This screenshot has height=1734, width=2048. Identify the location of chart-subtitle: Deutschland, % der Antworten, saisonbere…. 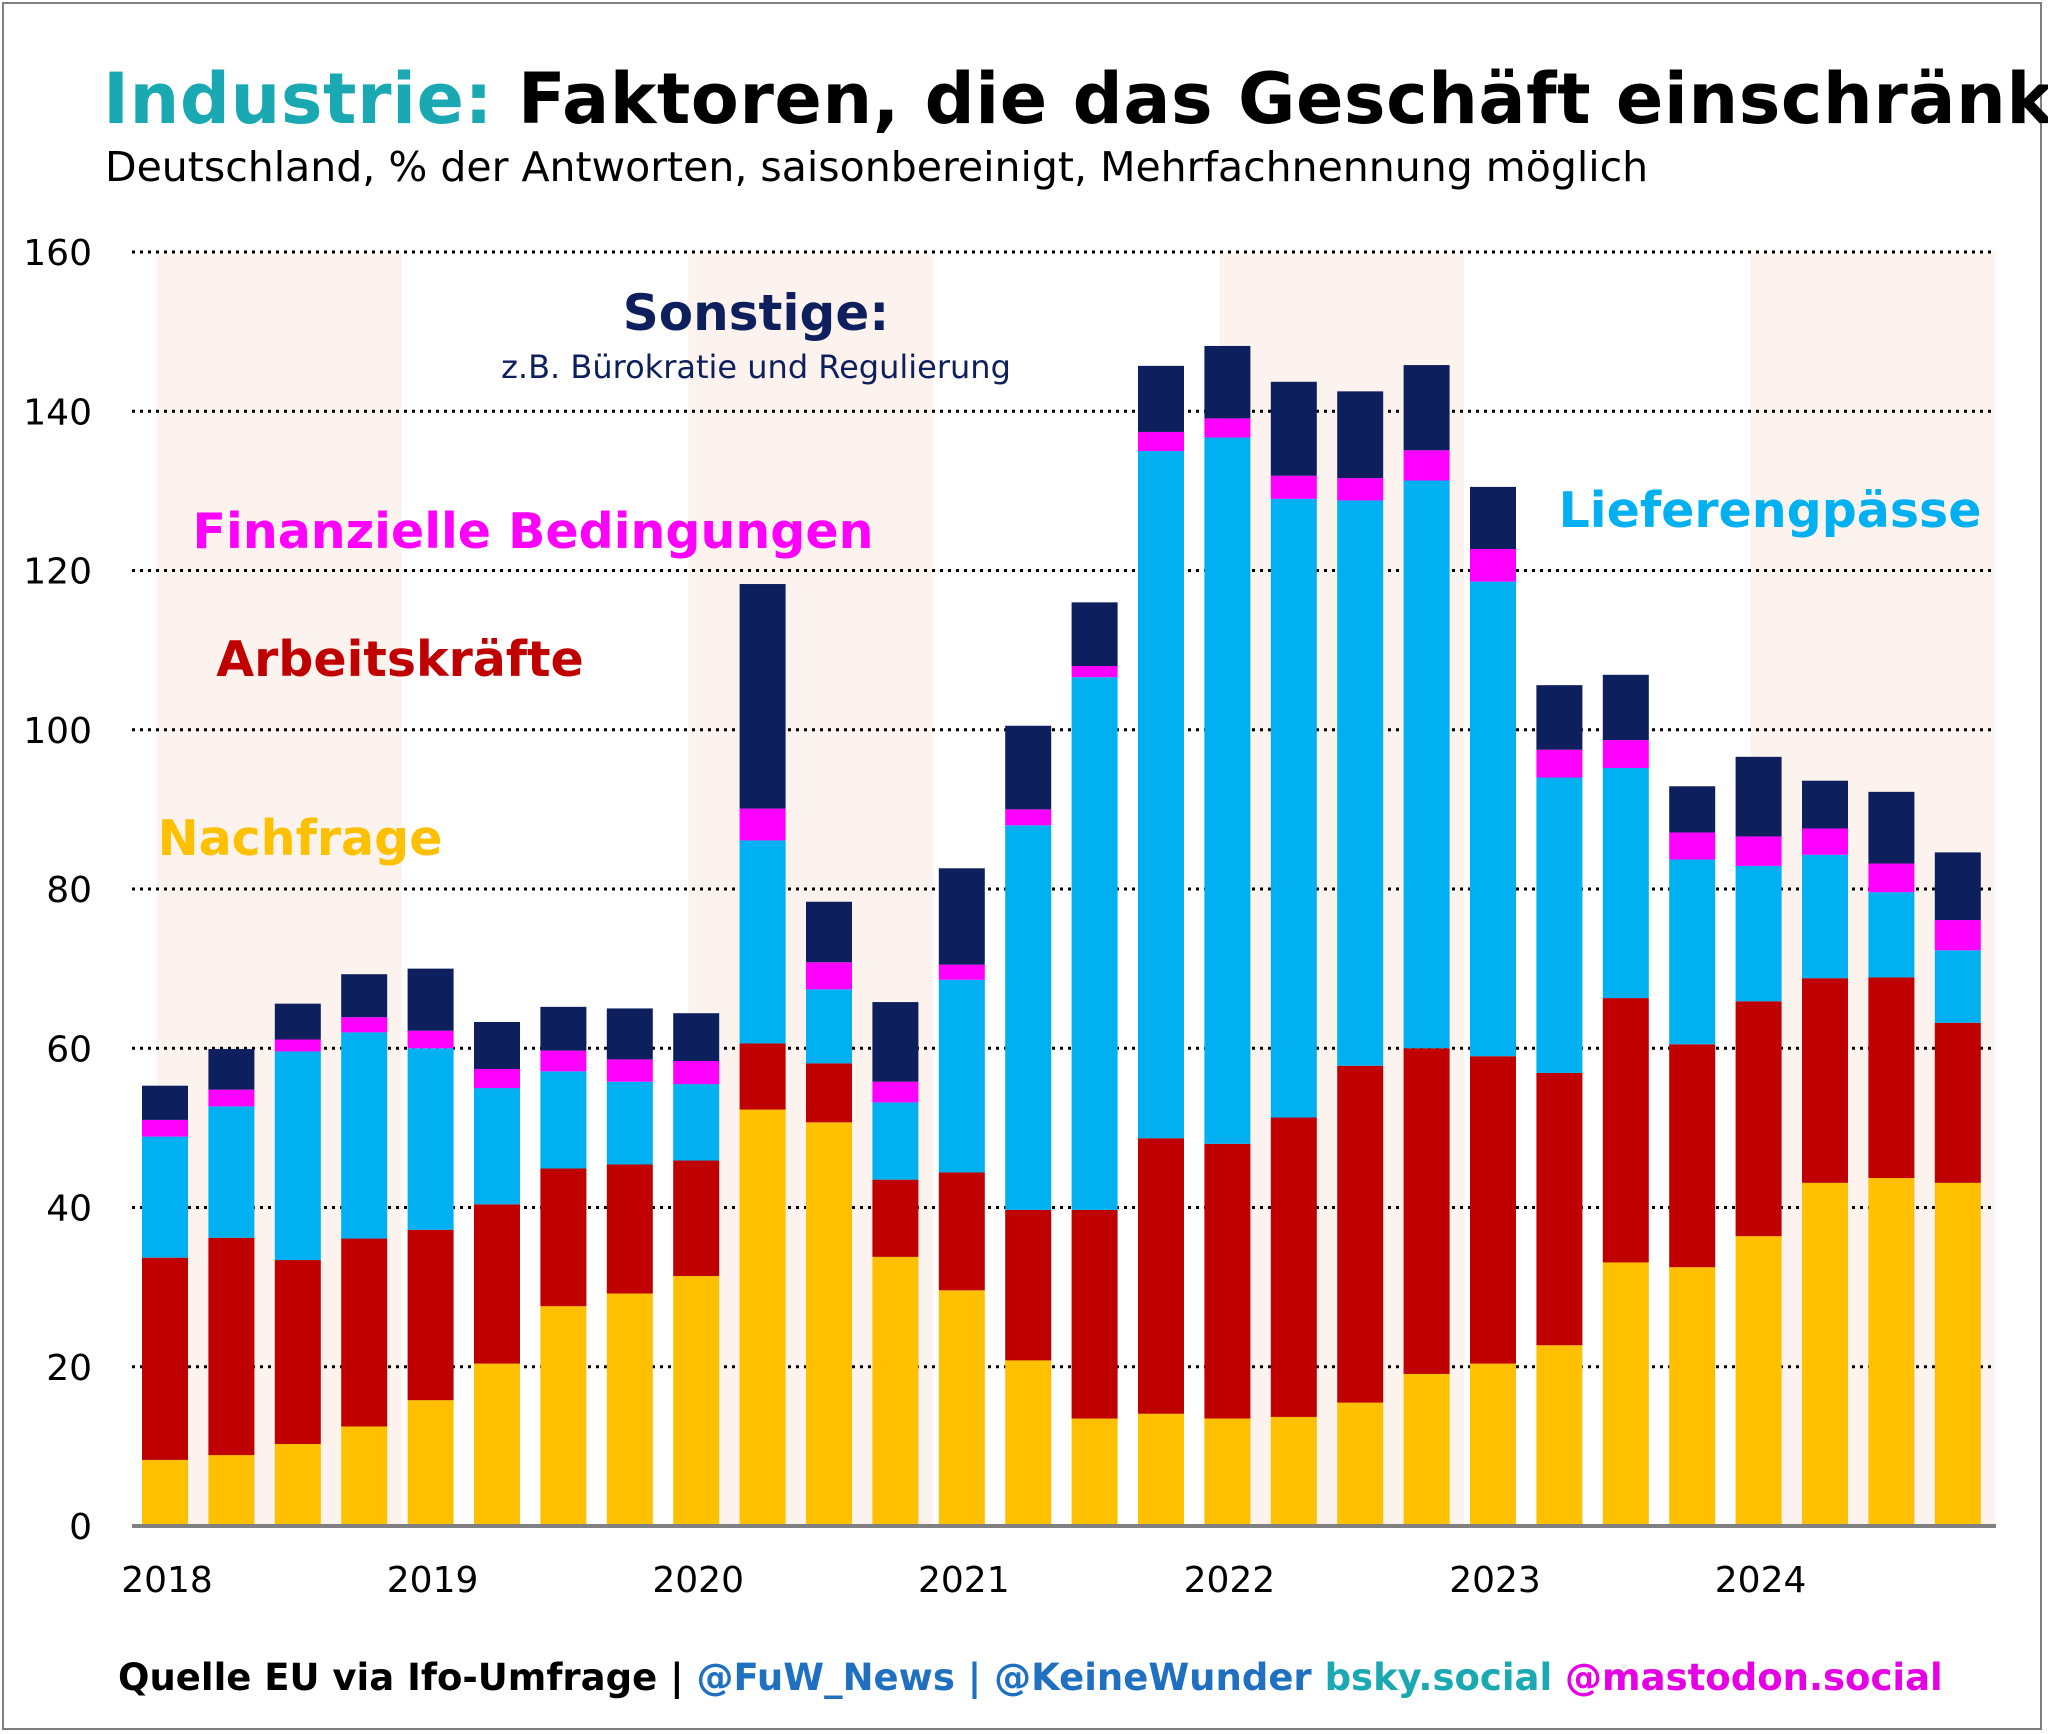
(877, 167).